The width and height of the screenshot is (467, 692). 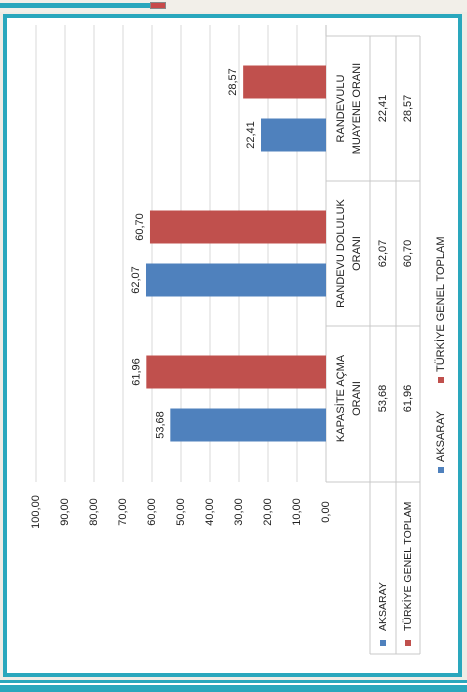 What do you see at coordinates (407, 566) in the screenshot?
I see `table-legend-label: TÜRKİYE GENEL TOPLAM` at bounding box center [407, 566].